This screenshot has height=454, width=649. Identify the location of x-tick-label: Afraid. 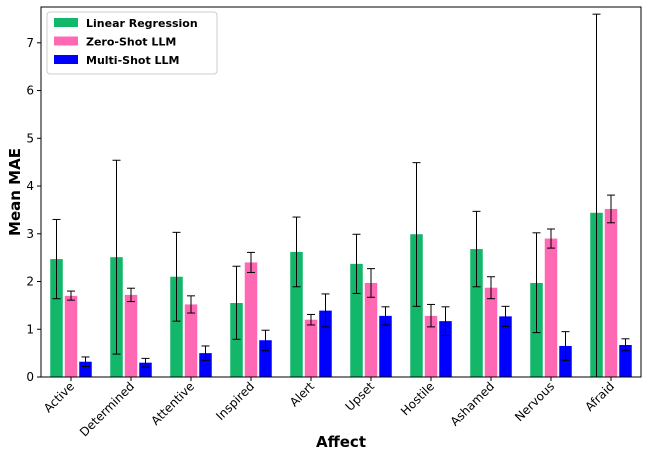
(599, 396).